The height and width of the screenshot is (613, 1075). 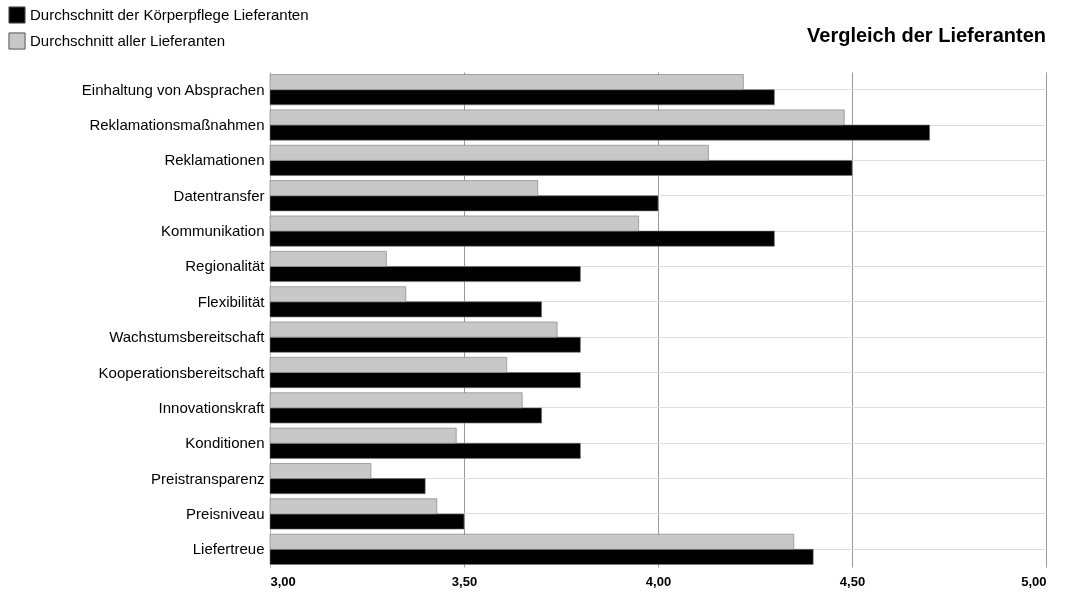 I want to click on x-tick-label: 4,50, so click(x=852, y=581).